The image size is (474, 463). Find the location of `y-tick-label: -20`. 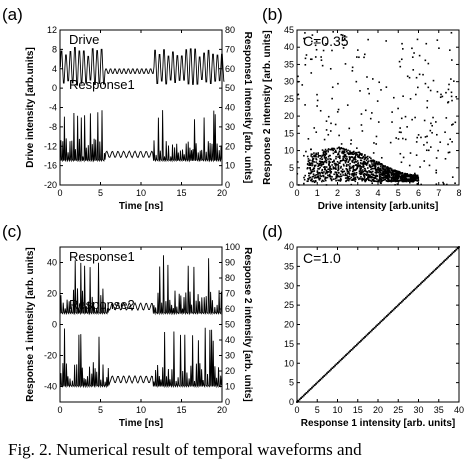

y-tick-label: -20 is located at coordinates (50, 356).